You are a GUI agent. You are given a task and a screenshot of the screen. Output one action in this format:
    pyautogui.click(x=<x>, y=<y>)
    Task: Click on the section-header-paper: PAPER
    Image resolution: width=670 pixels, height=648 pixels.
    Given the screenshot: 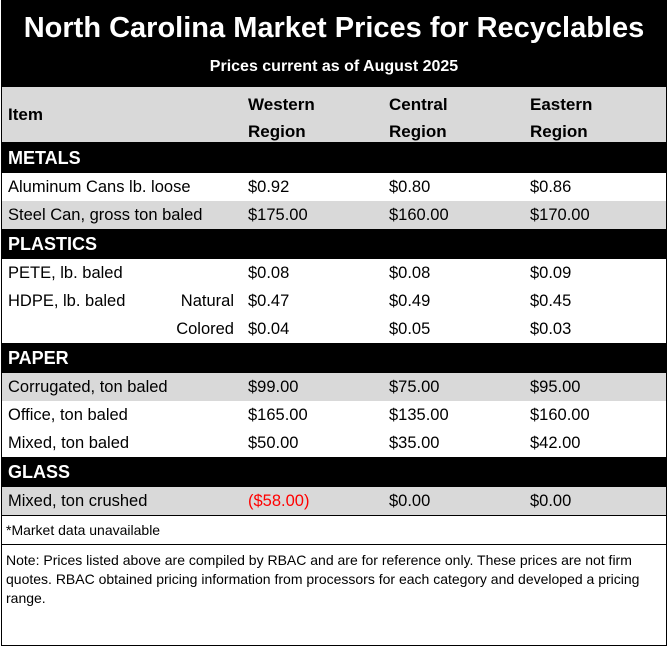 What is the action you would take?
    pyautogui.click(x=334, y=358)
    